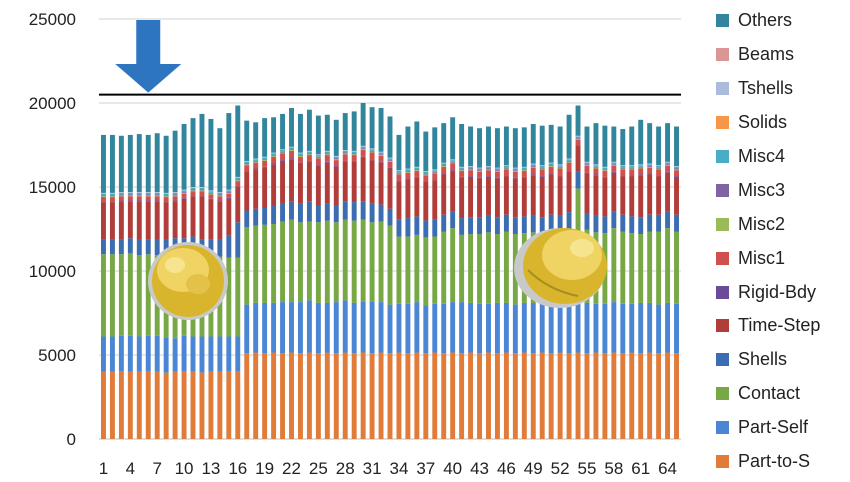 The height and width of the screenshot is (482, 850). I want to click on legend-label: Misc4, so click(762, 156).